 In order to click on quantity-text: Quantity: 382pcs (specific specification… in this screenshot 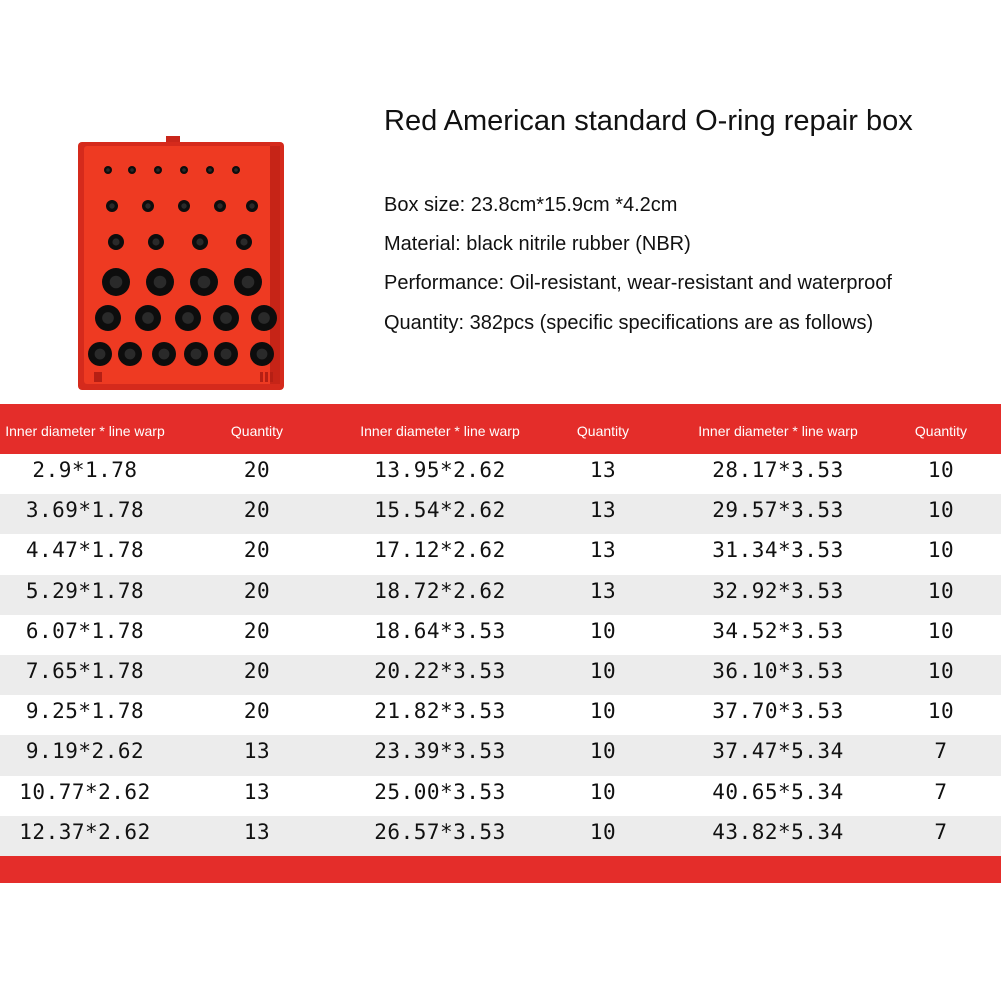, I will do `click(629, 323)`.